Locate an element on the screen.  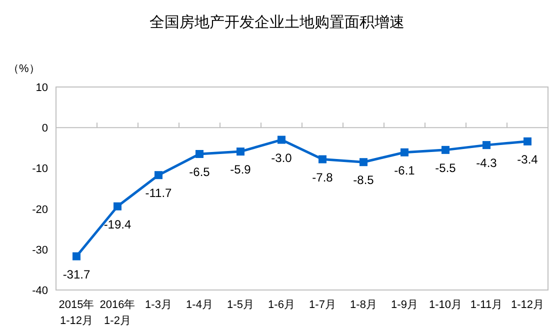
x-tick-label: 1-4月 is located at coordinates (199, 305).